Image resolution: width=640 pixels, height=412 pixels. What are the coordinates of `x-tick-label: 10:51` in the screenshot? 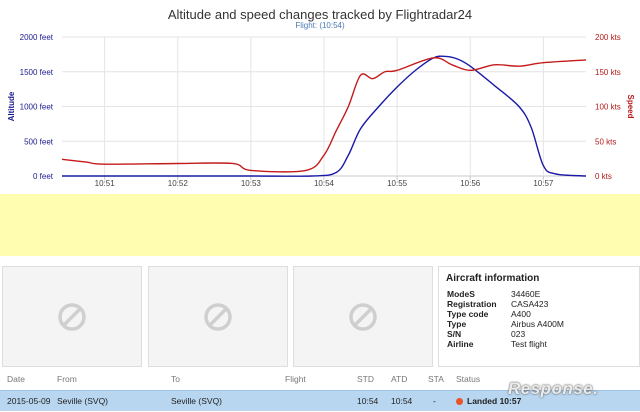 It's located at (105, 183).